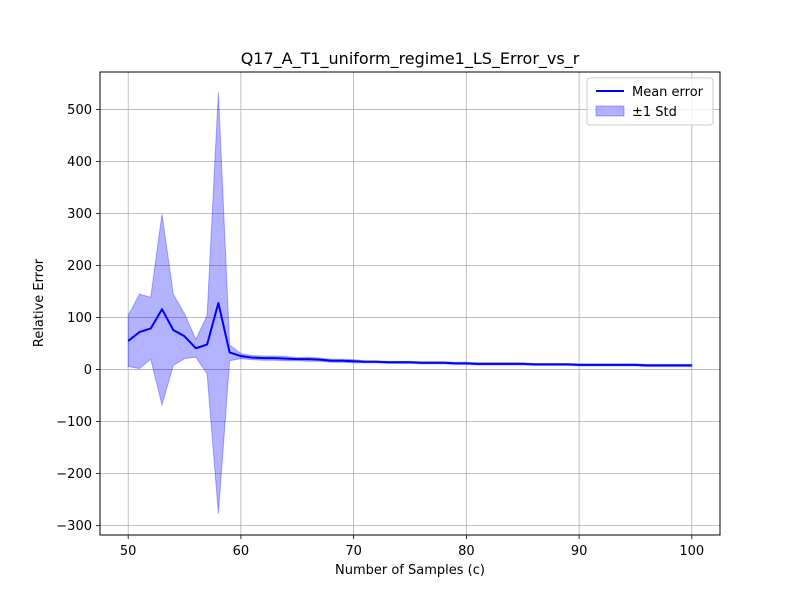  I want to click on x-tick-label: 90, so click(579, 551).